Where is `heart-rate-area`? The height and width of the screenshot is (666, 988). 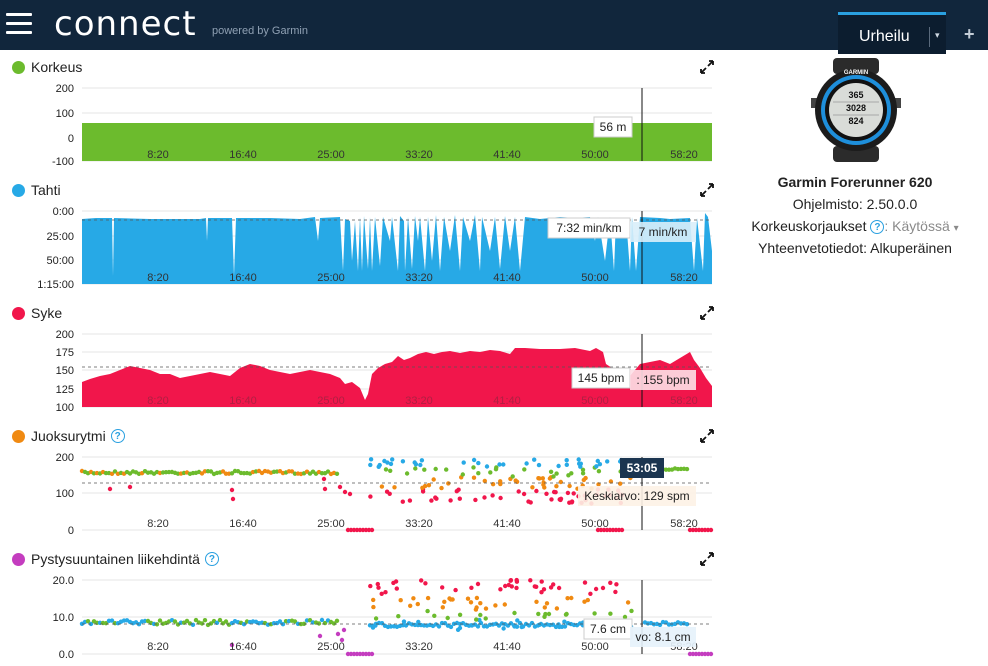 heart-rate-area is located at coordinates (397, 377).